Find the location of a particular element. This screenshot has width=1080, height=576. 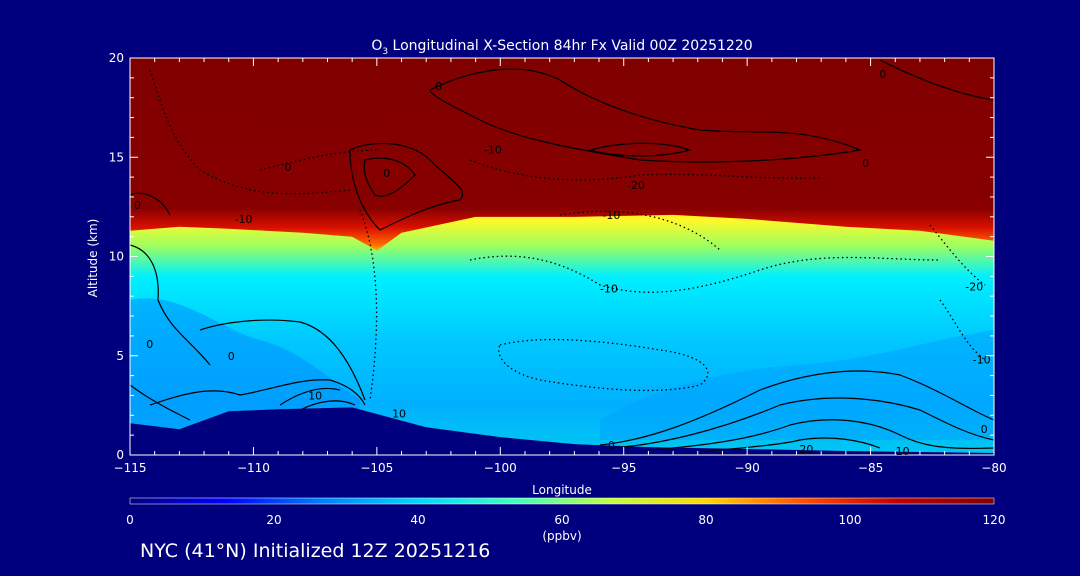

init-caption: NYC (41°N) Initialized 12Z 20251216 is located at coordinates (315, 551).